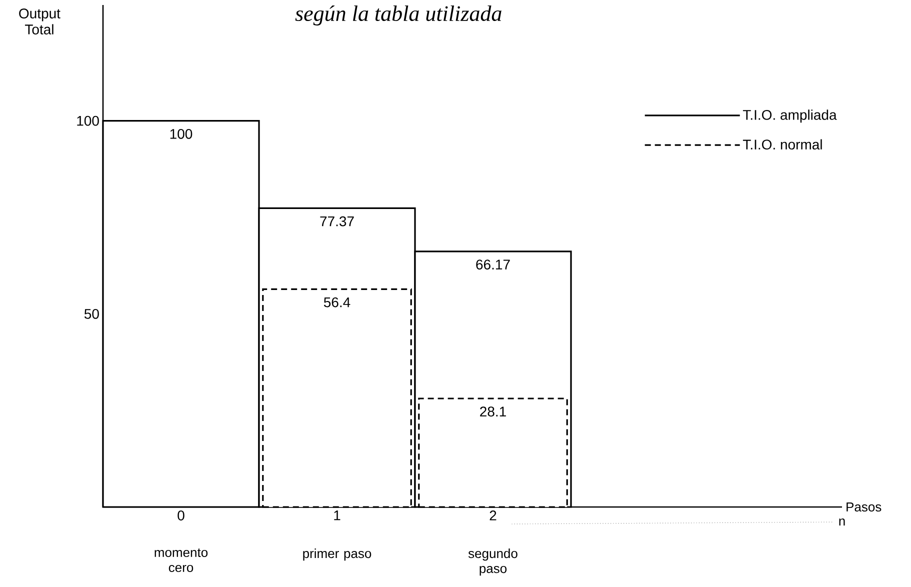  What do you see at coordinates (789, 116) in the screenshot?
I see `text: T.I.O. ampliada` at bounding box center [789, 116].